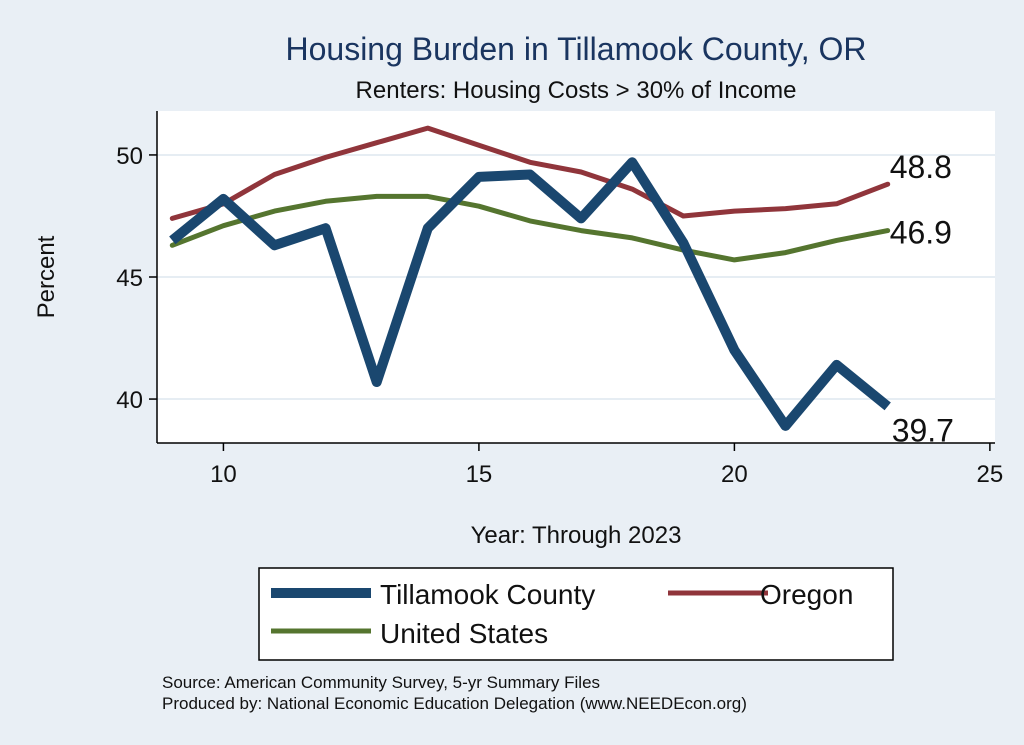  What do you see at coordinates (990, 474) in the screenshot?
I see `x-tick-label: 25` at bounding box center [990, 474].